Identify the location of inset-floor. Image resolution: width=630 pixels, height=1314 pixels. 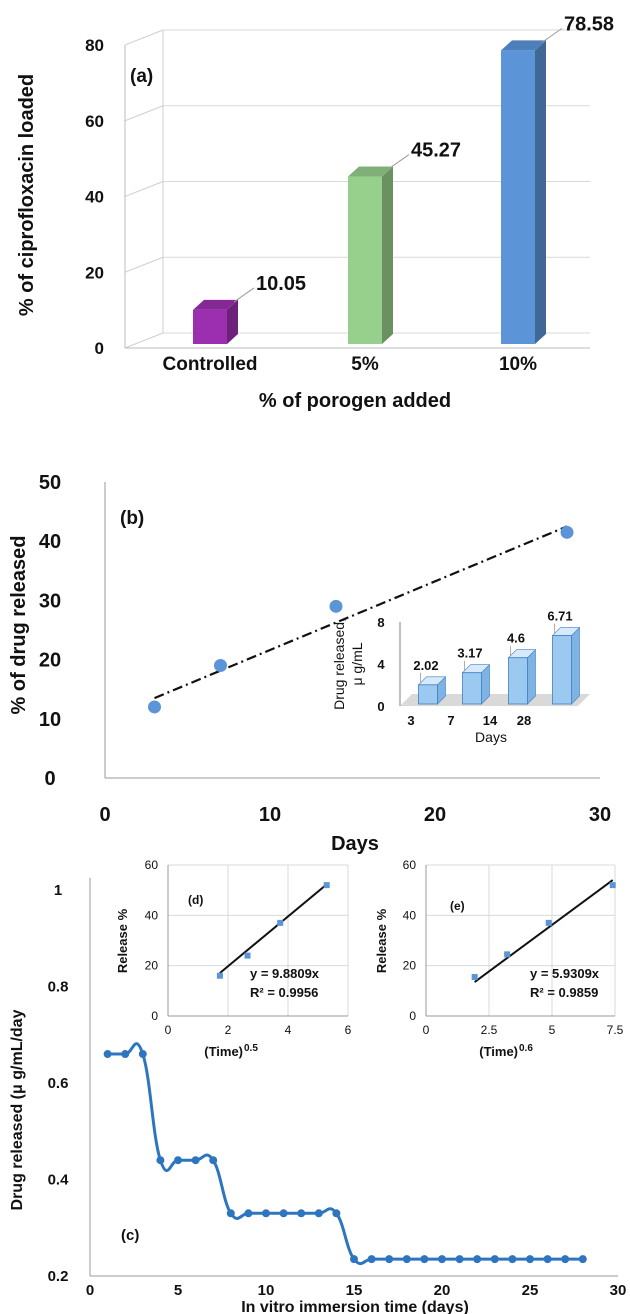
(495, 700).